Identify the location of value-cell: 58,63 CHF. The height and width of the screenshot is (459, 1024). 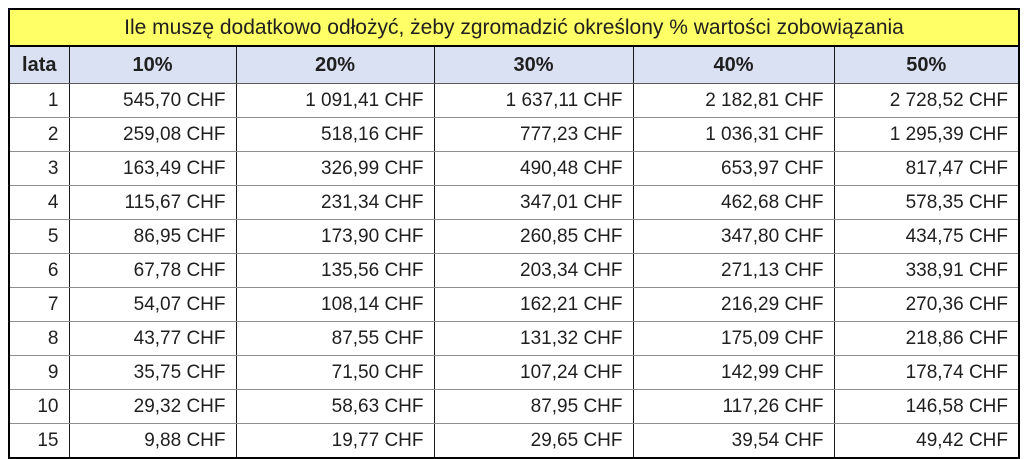
(335, 406).